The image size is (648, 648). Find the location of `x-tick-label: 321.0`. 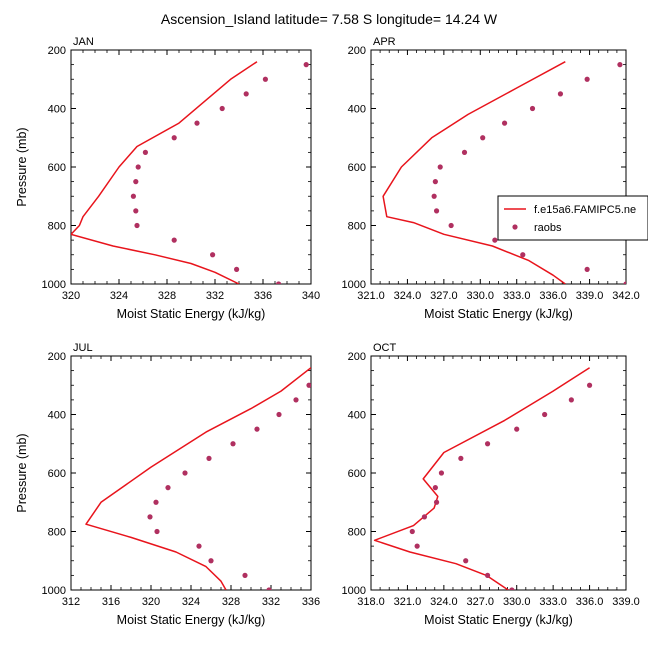

x-tick-label: 321.0 is located at coordinates (408, 602).